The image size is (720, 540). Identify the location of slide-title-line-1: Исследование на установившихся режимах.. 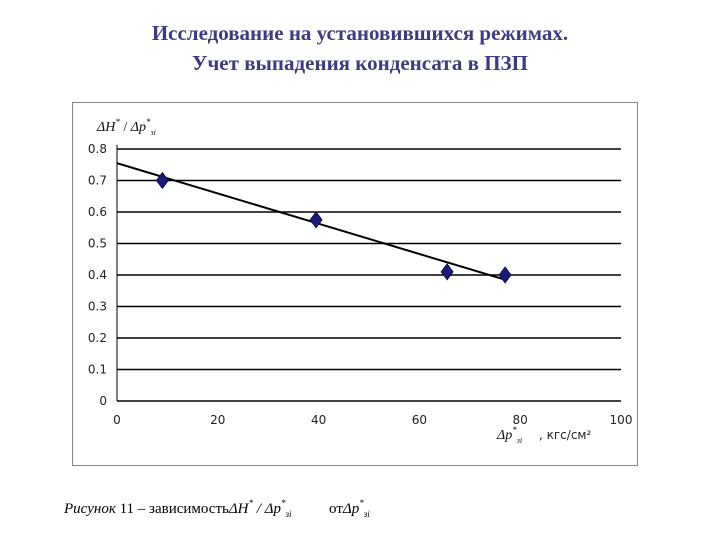
(360, 33).